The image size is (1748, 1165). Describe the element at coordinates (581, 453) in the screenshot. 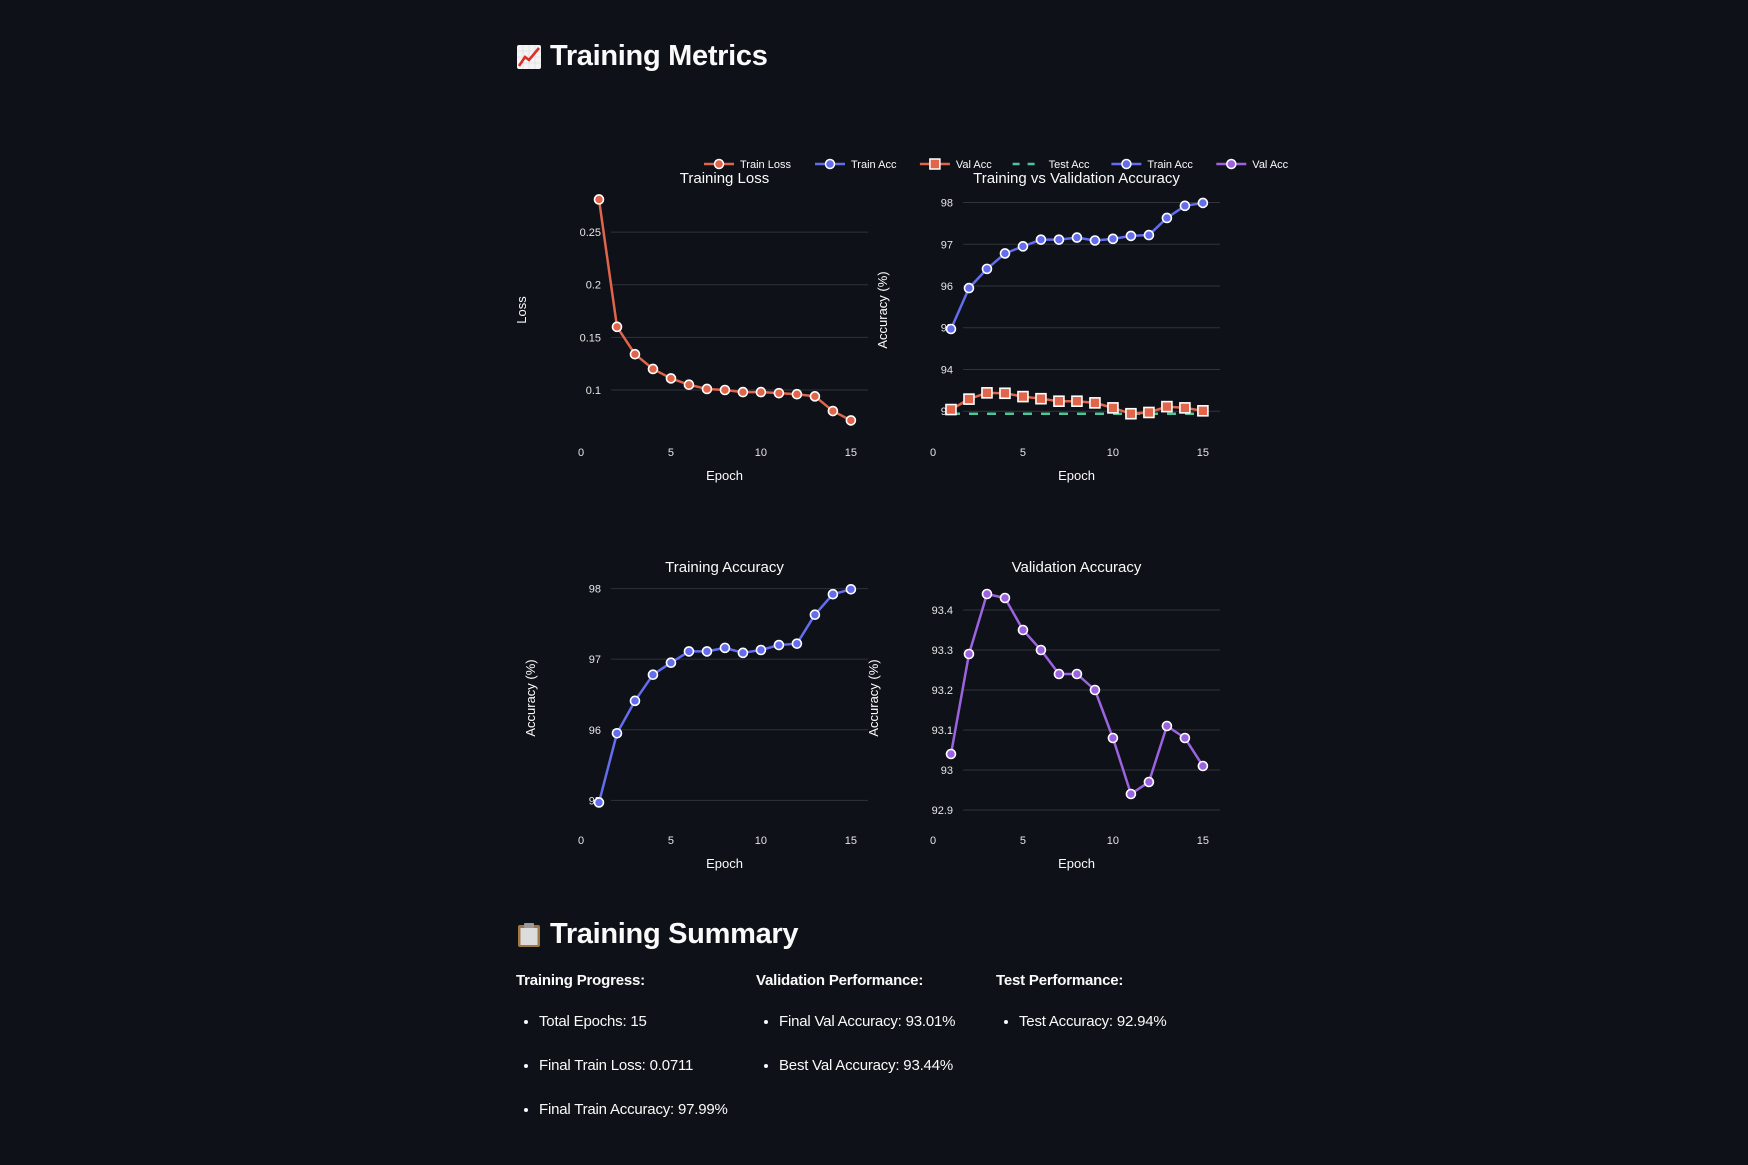

I see `x-tick-label: 0` at that location.